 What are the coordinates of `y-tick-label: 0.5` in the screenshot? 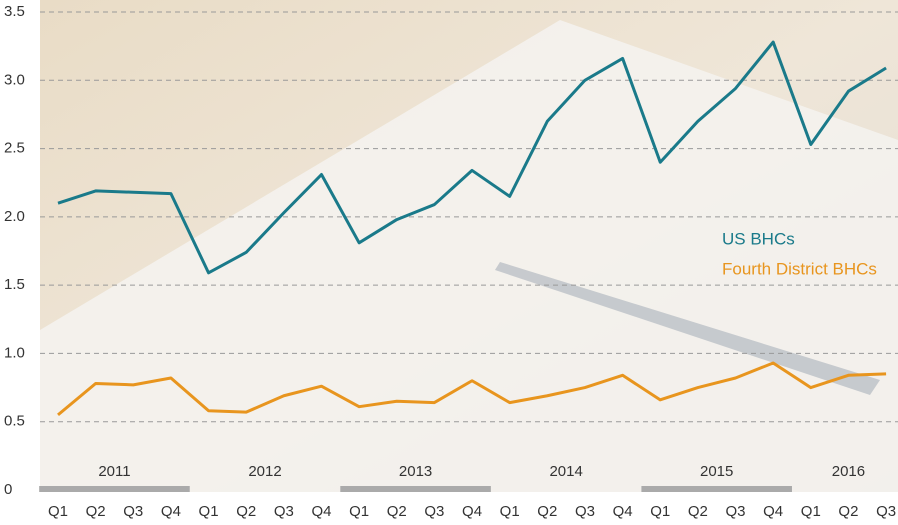 It's located at (14, 421).